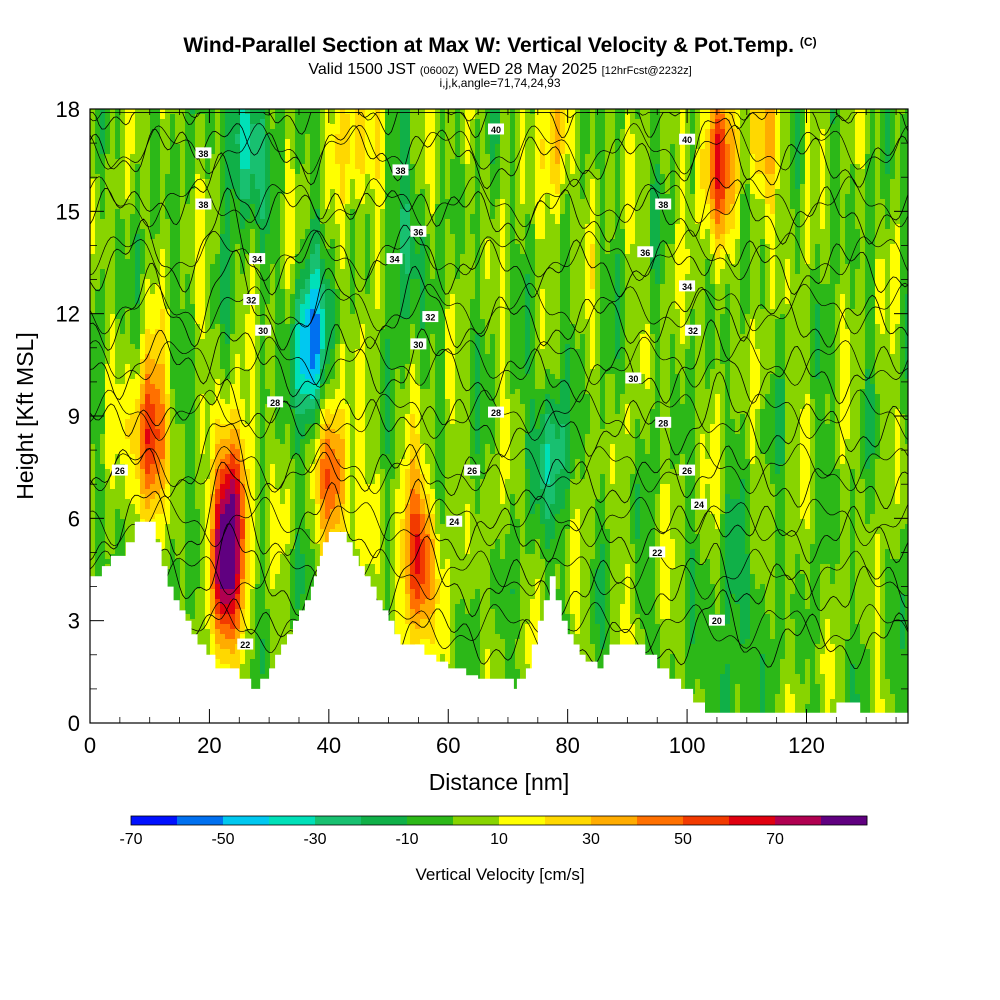 Image resolution: width=1000 pixels, height=1000 pixels. I want to click on y-tick-label: 6, so click(74, 518).